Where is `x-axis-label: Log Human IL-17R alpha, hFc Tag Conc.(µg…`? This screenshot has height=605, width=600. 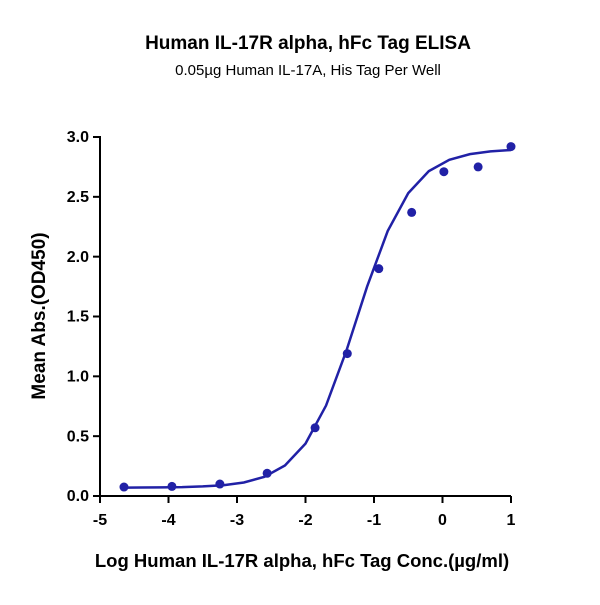
x-axis-label: Log Human IL-17R alpha, hFc Tag Conc.(µg… is located at coordinates (302, 560).